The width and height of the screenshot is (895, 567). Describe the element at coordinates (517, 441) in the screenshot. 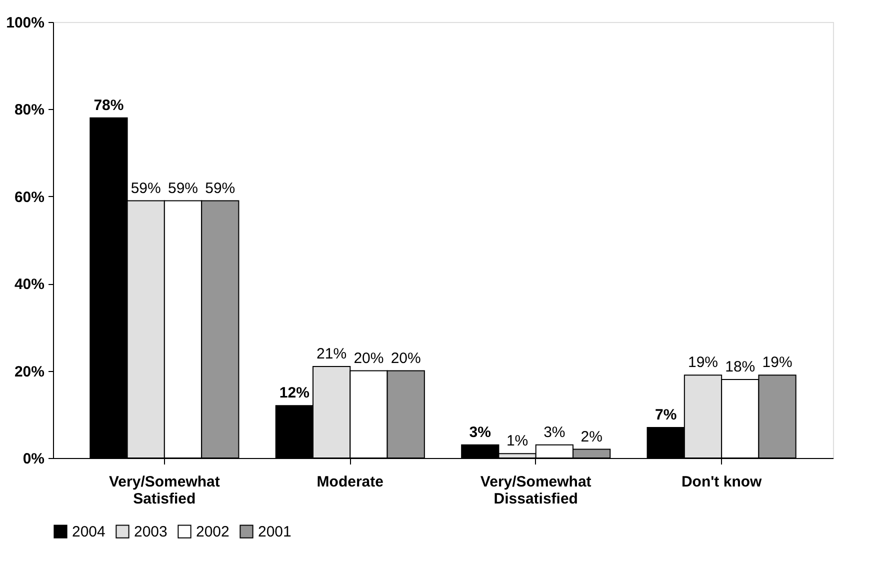

I see `data-label: 1%` at that location.